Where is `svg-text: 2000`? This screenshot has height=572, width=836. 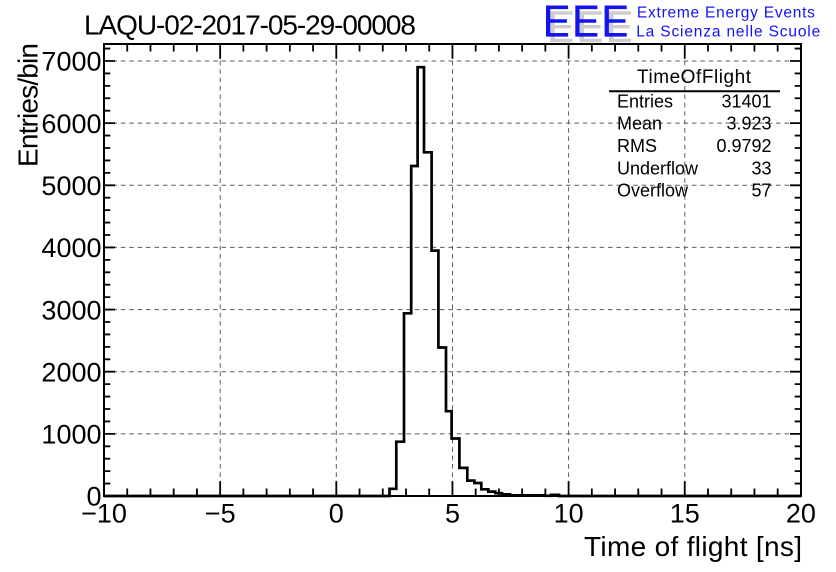 svg-text: 2000 is located at coordinates (71, 372).